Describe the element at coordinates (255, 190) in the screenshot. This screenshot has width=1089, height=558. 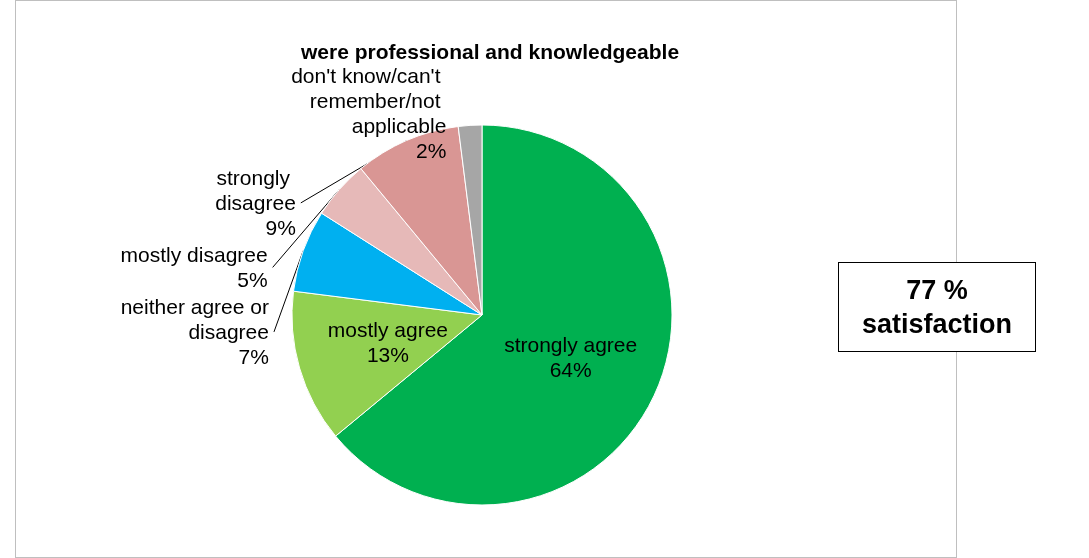
I see `slice-label: strongly disagree` at that location.